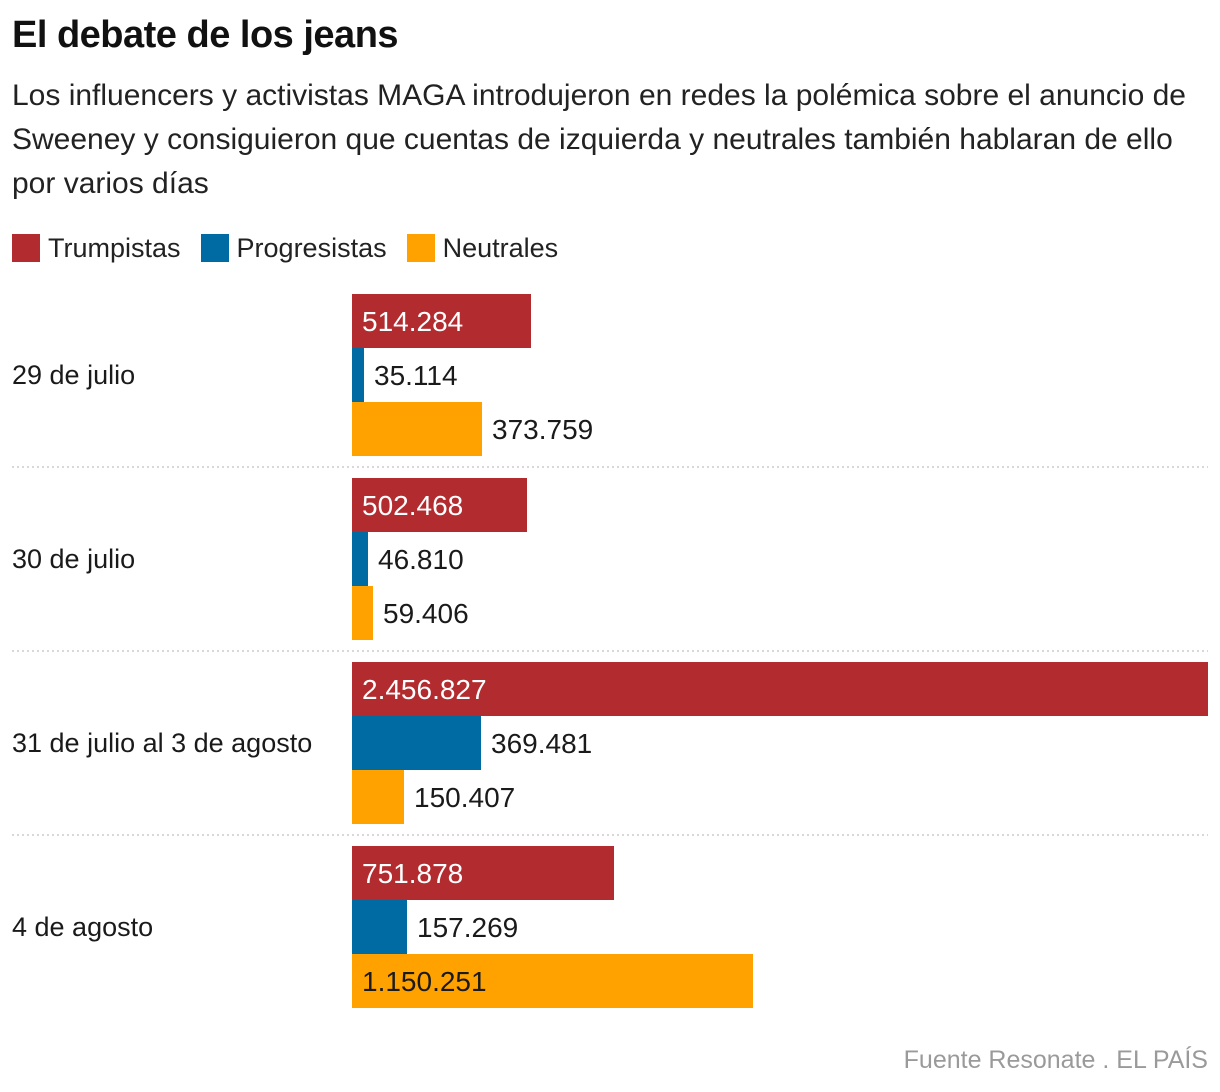 This screenshot has height=1092, width=1220. I want to click on value-label-progresistas: 35.114, so click(416, 375).